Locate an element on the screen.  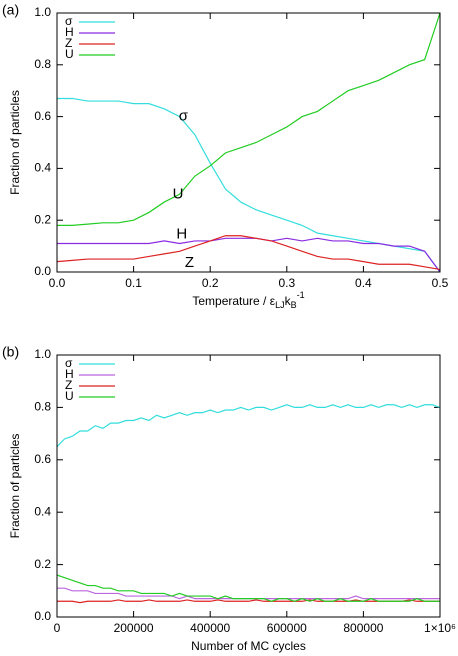
x-tick-label: 0.3 is located at coordinates (286, 283).